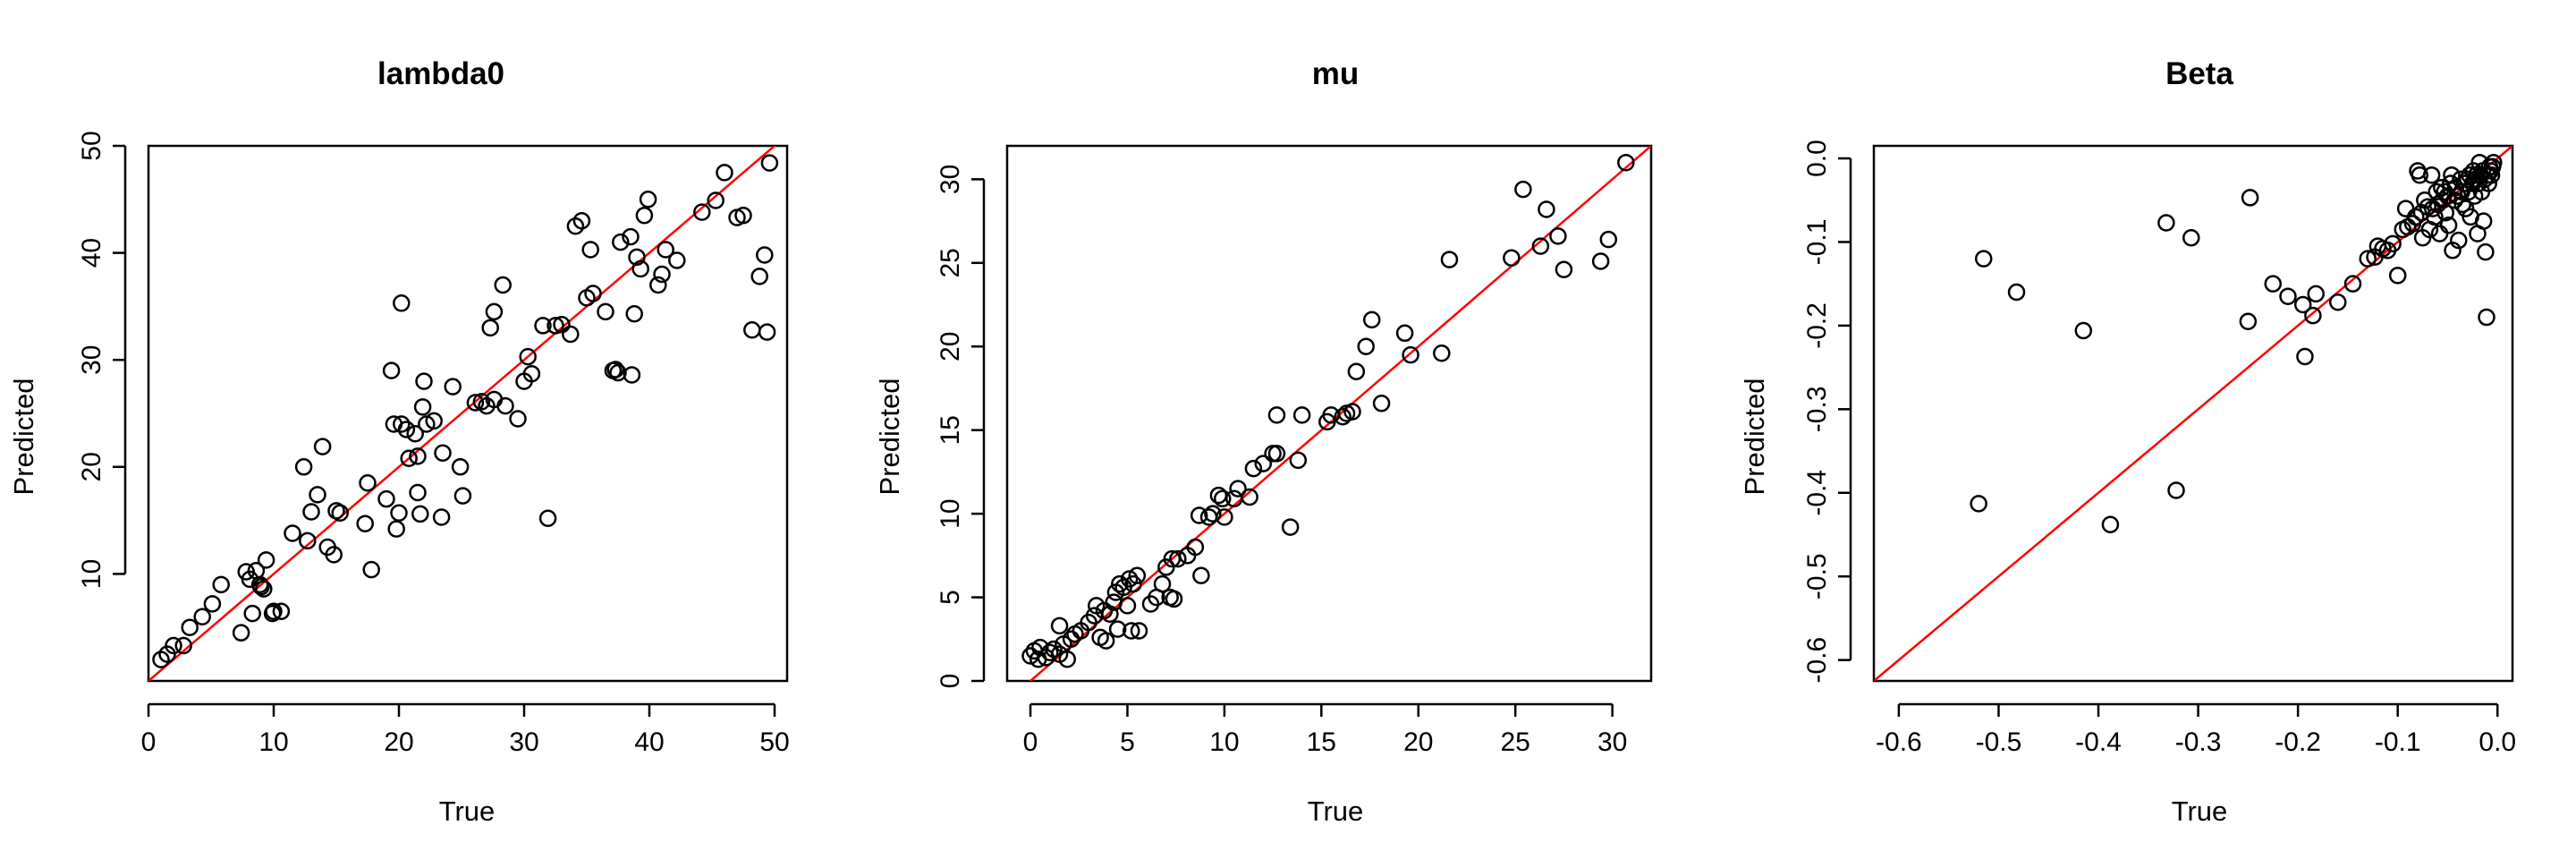 Image resolution: width=2576 pixels, height=859 pixels. Describe the element at coordinates (774, 742) in the screenshot. I see `lambda0-x-tick-label: 50` at that location.